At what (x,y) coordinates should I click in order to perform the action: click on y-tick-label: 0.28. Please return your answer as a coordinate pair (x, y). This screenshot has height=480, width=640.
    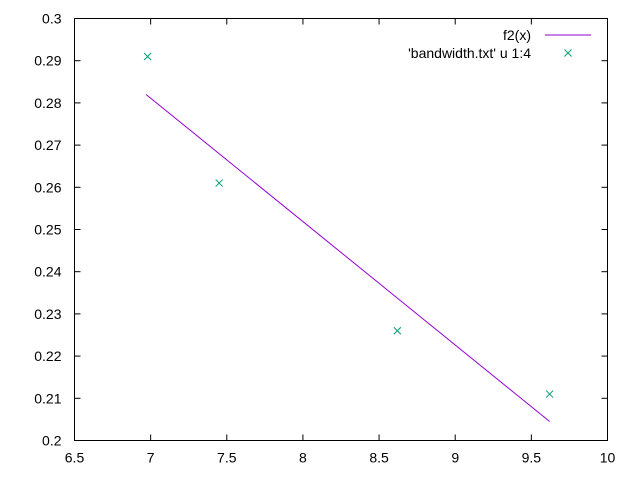
    Looking at the image, I should click on (47, 103).